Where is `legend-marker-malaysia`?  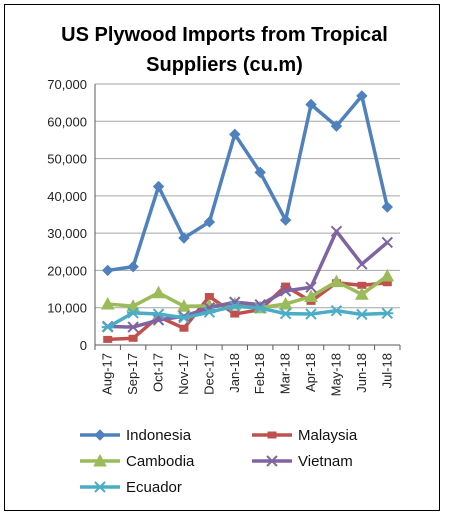
legend-marker-malaysia is located at coordinates (272, 435).